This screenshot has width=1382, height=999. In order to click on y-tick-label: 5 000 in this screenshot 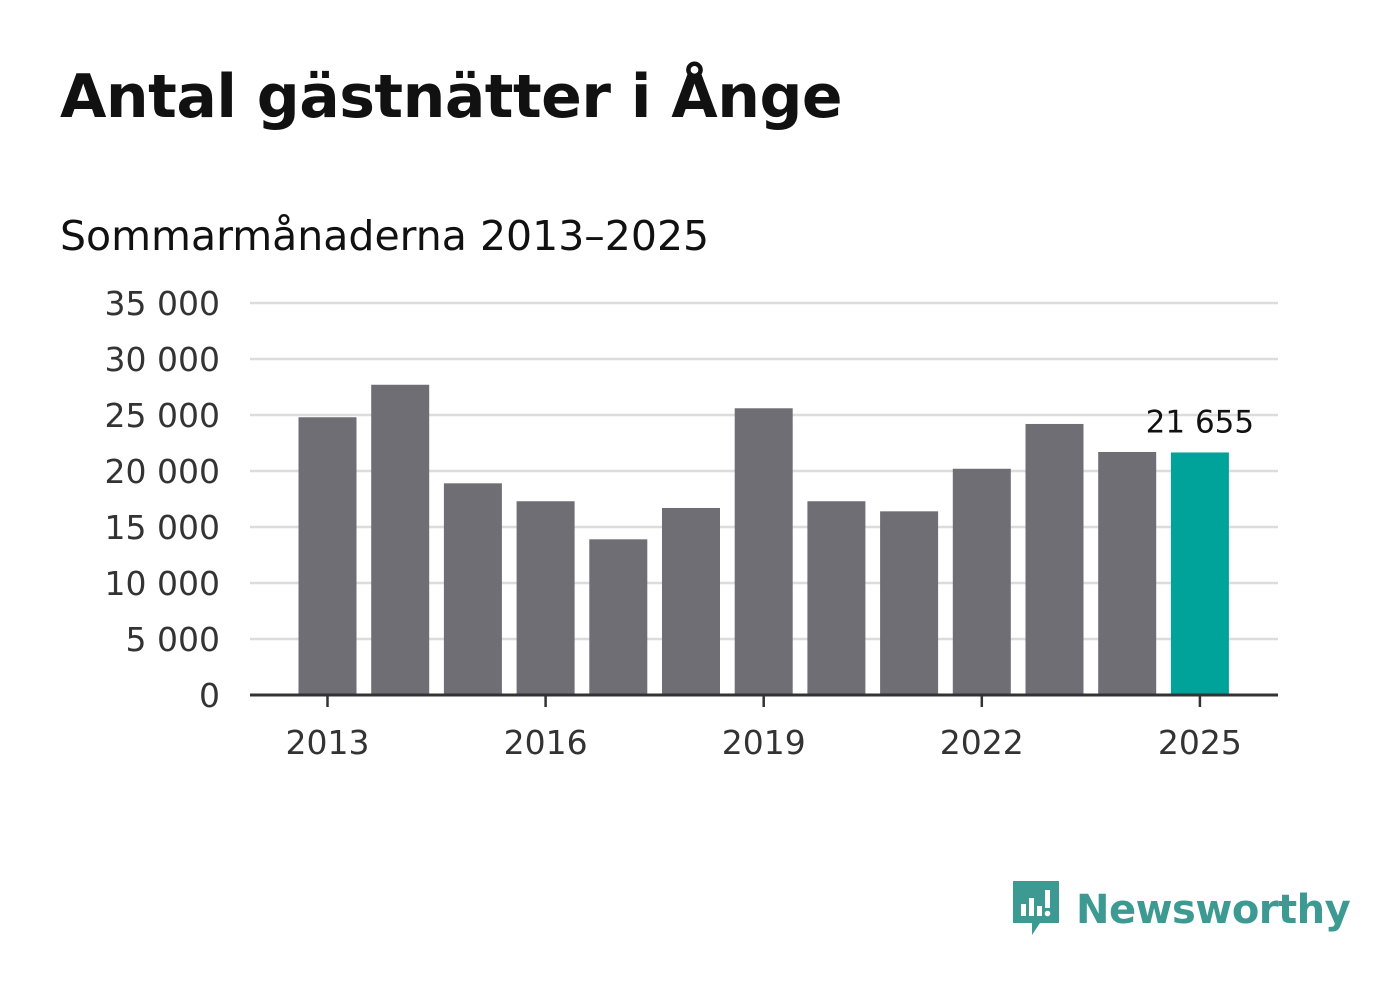, I will do `click(173, 639)`.